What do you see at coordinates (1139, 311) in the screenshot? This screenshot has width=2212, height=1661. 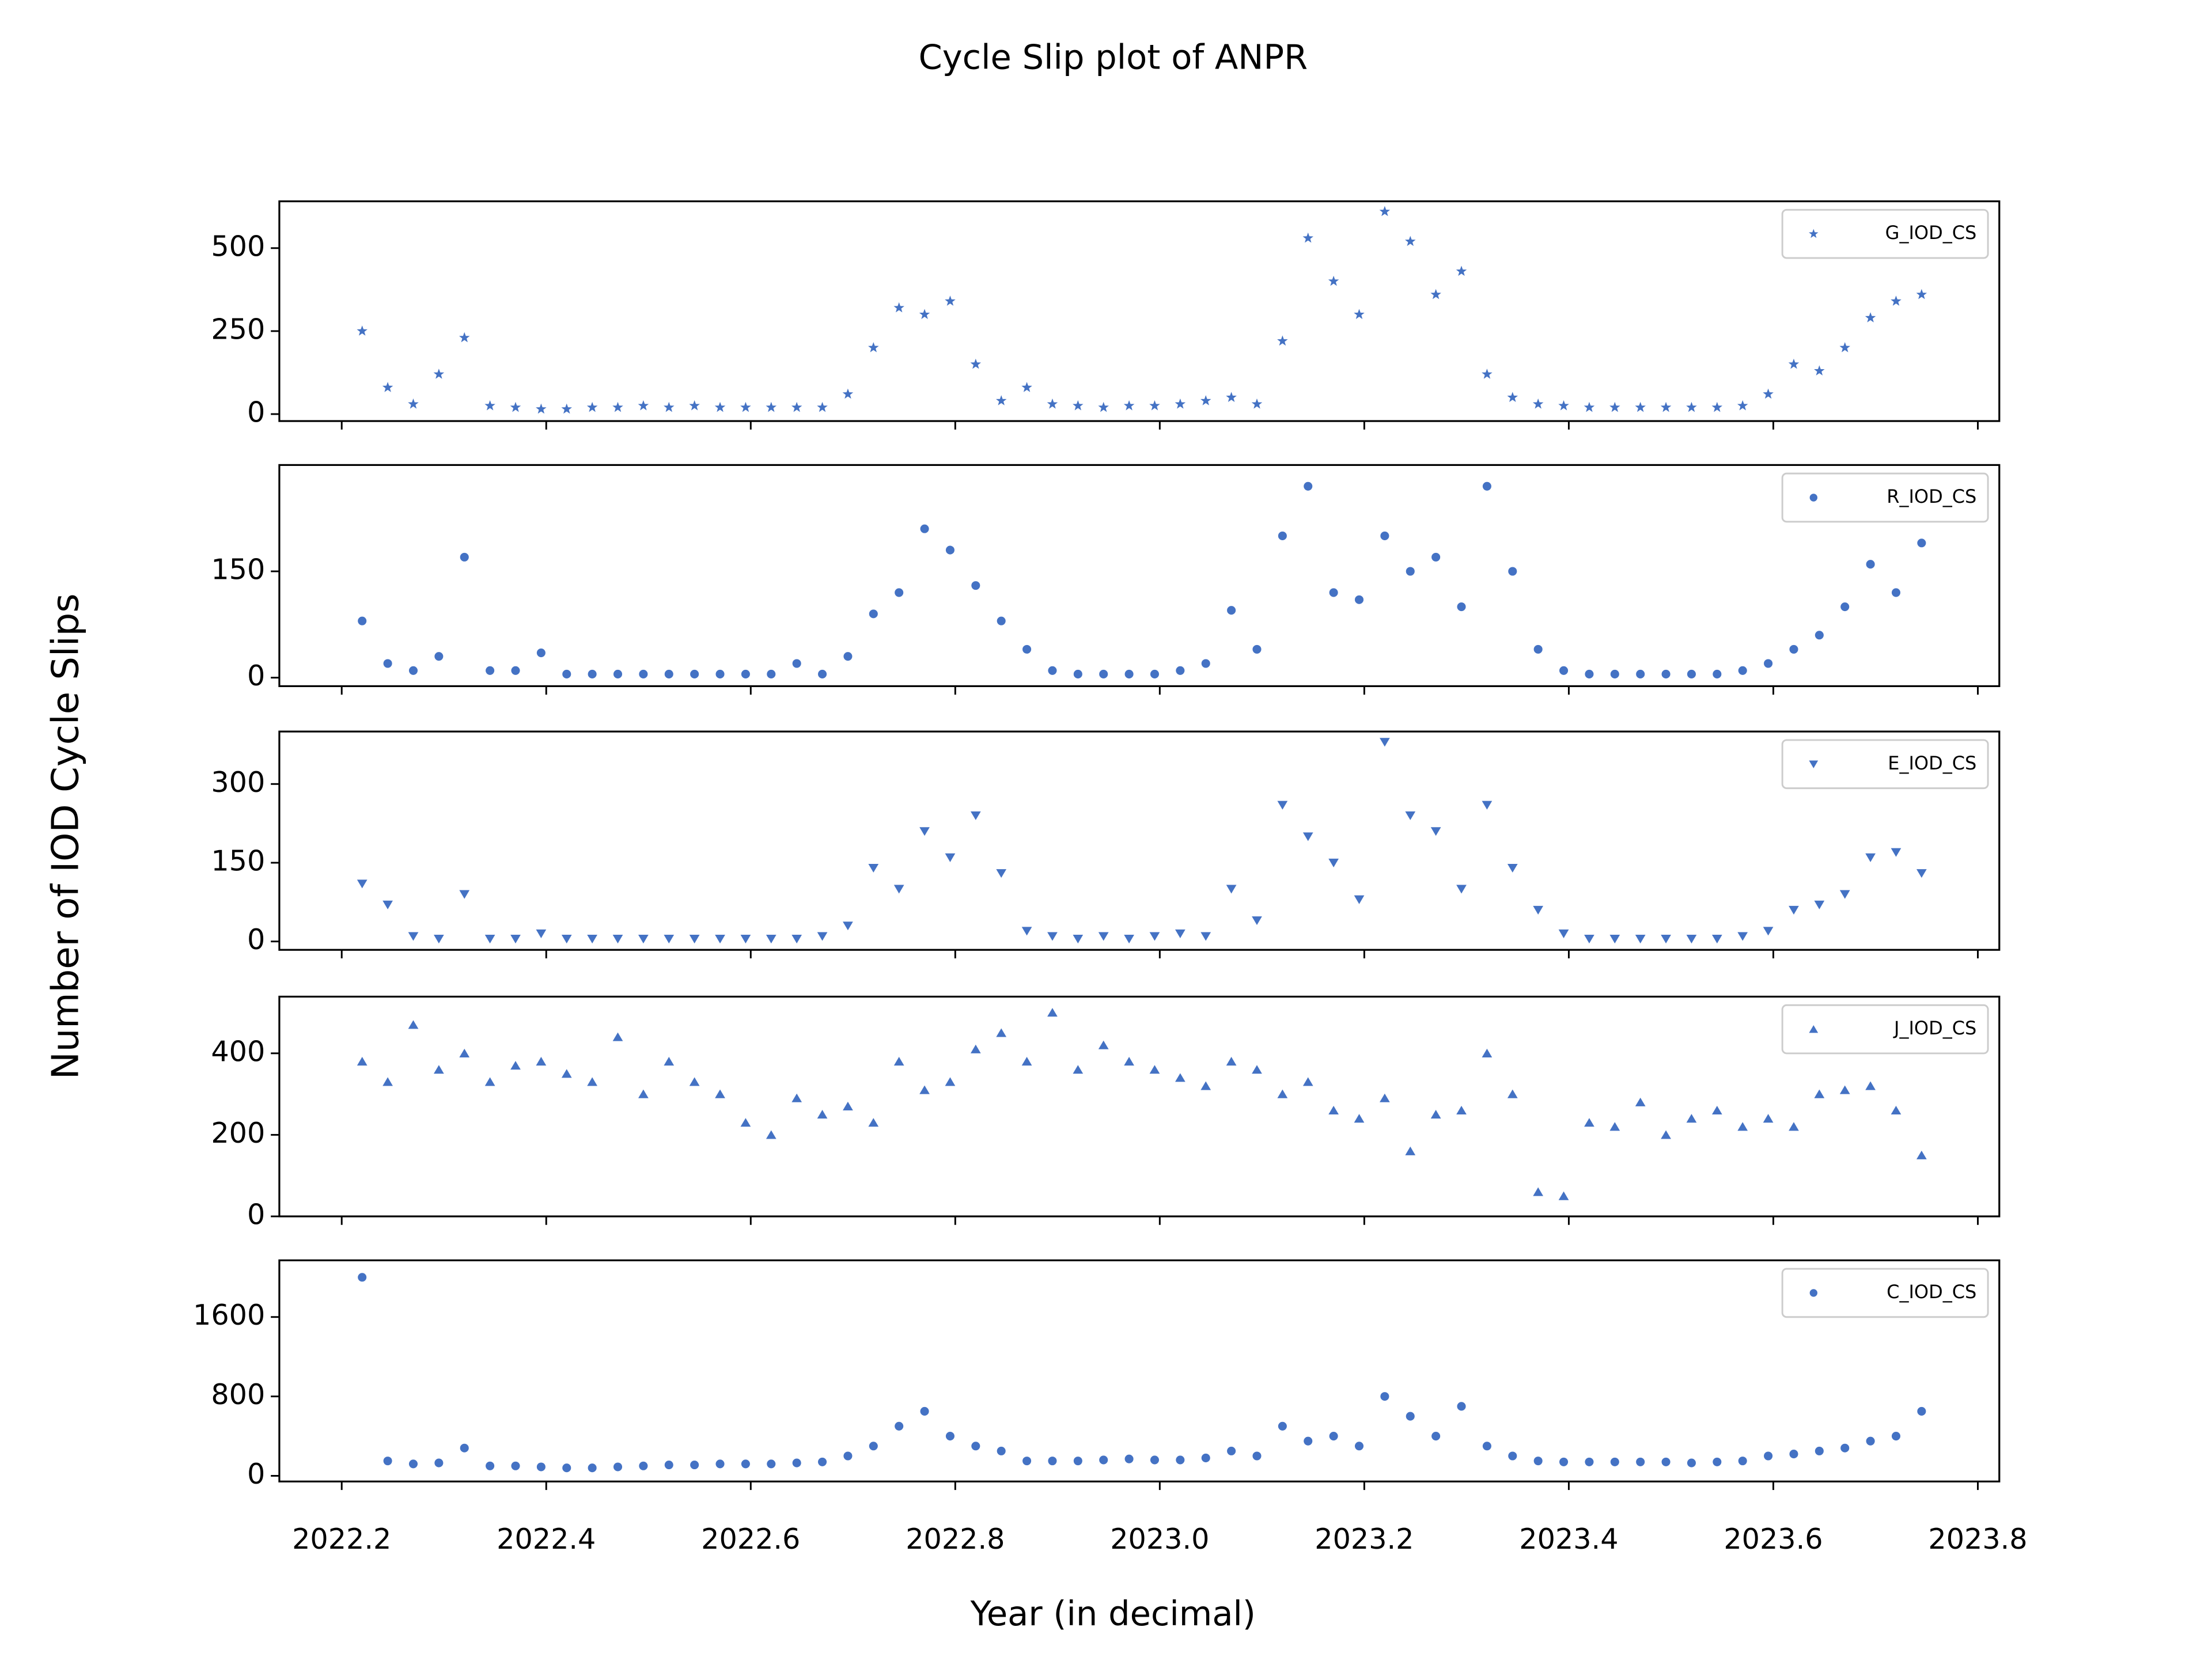 I see `plot-area` at bounding box center [1139, 311].